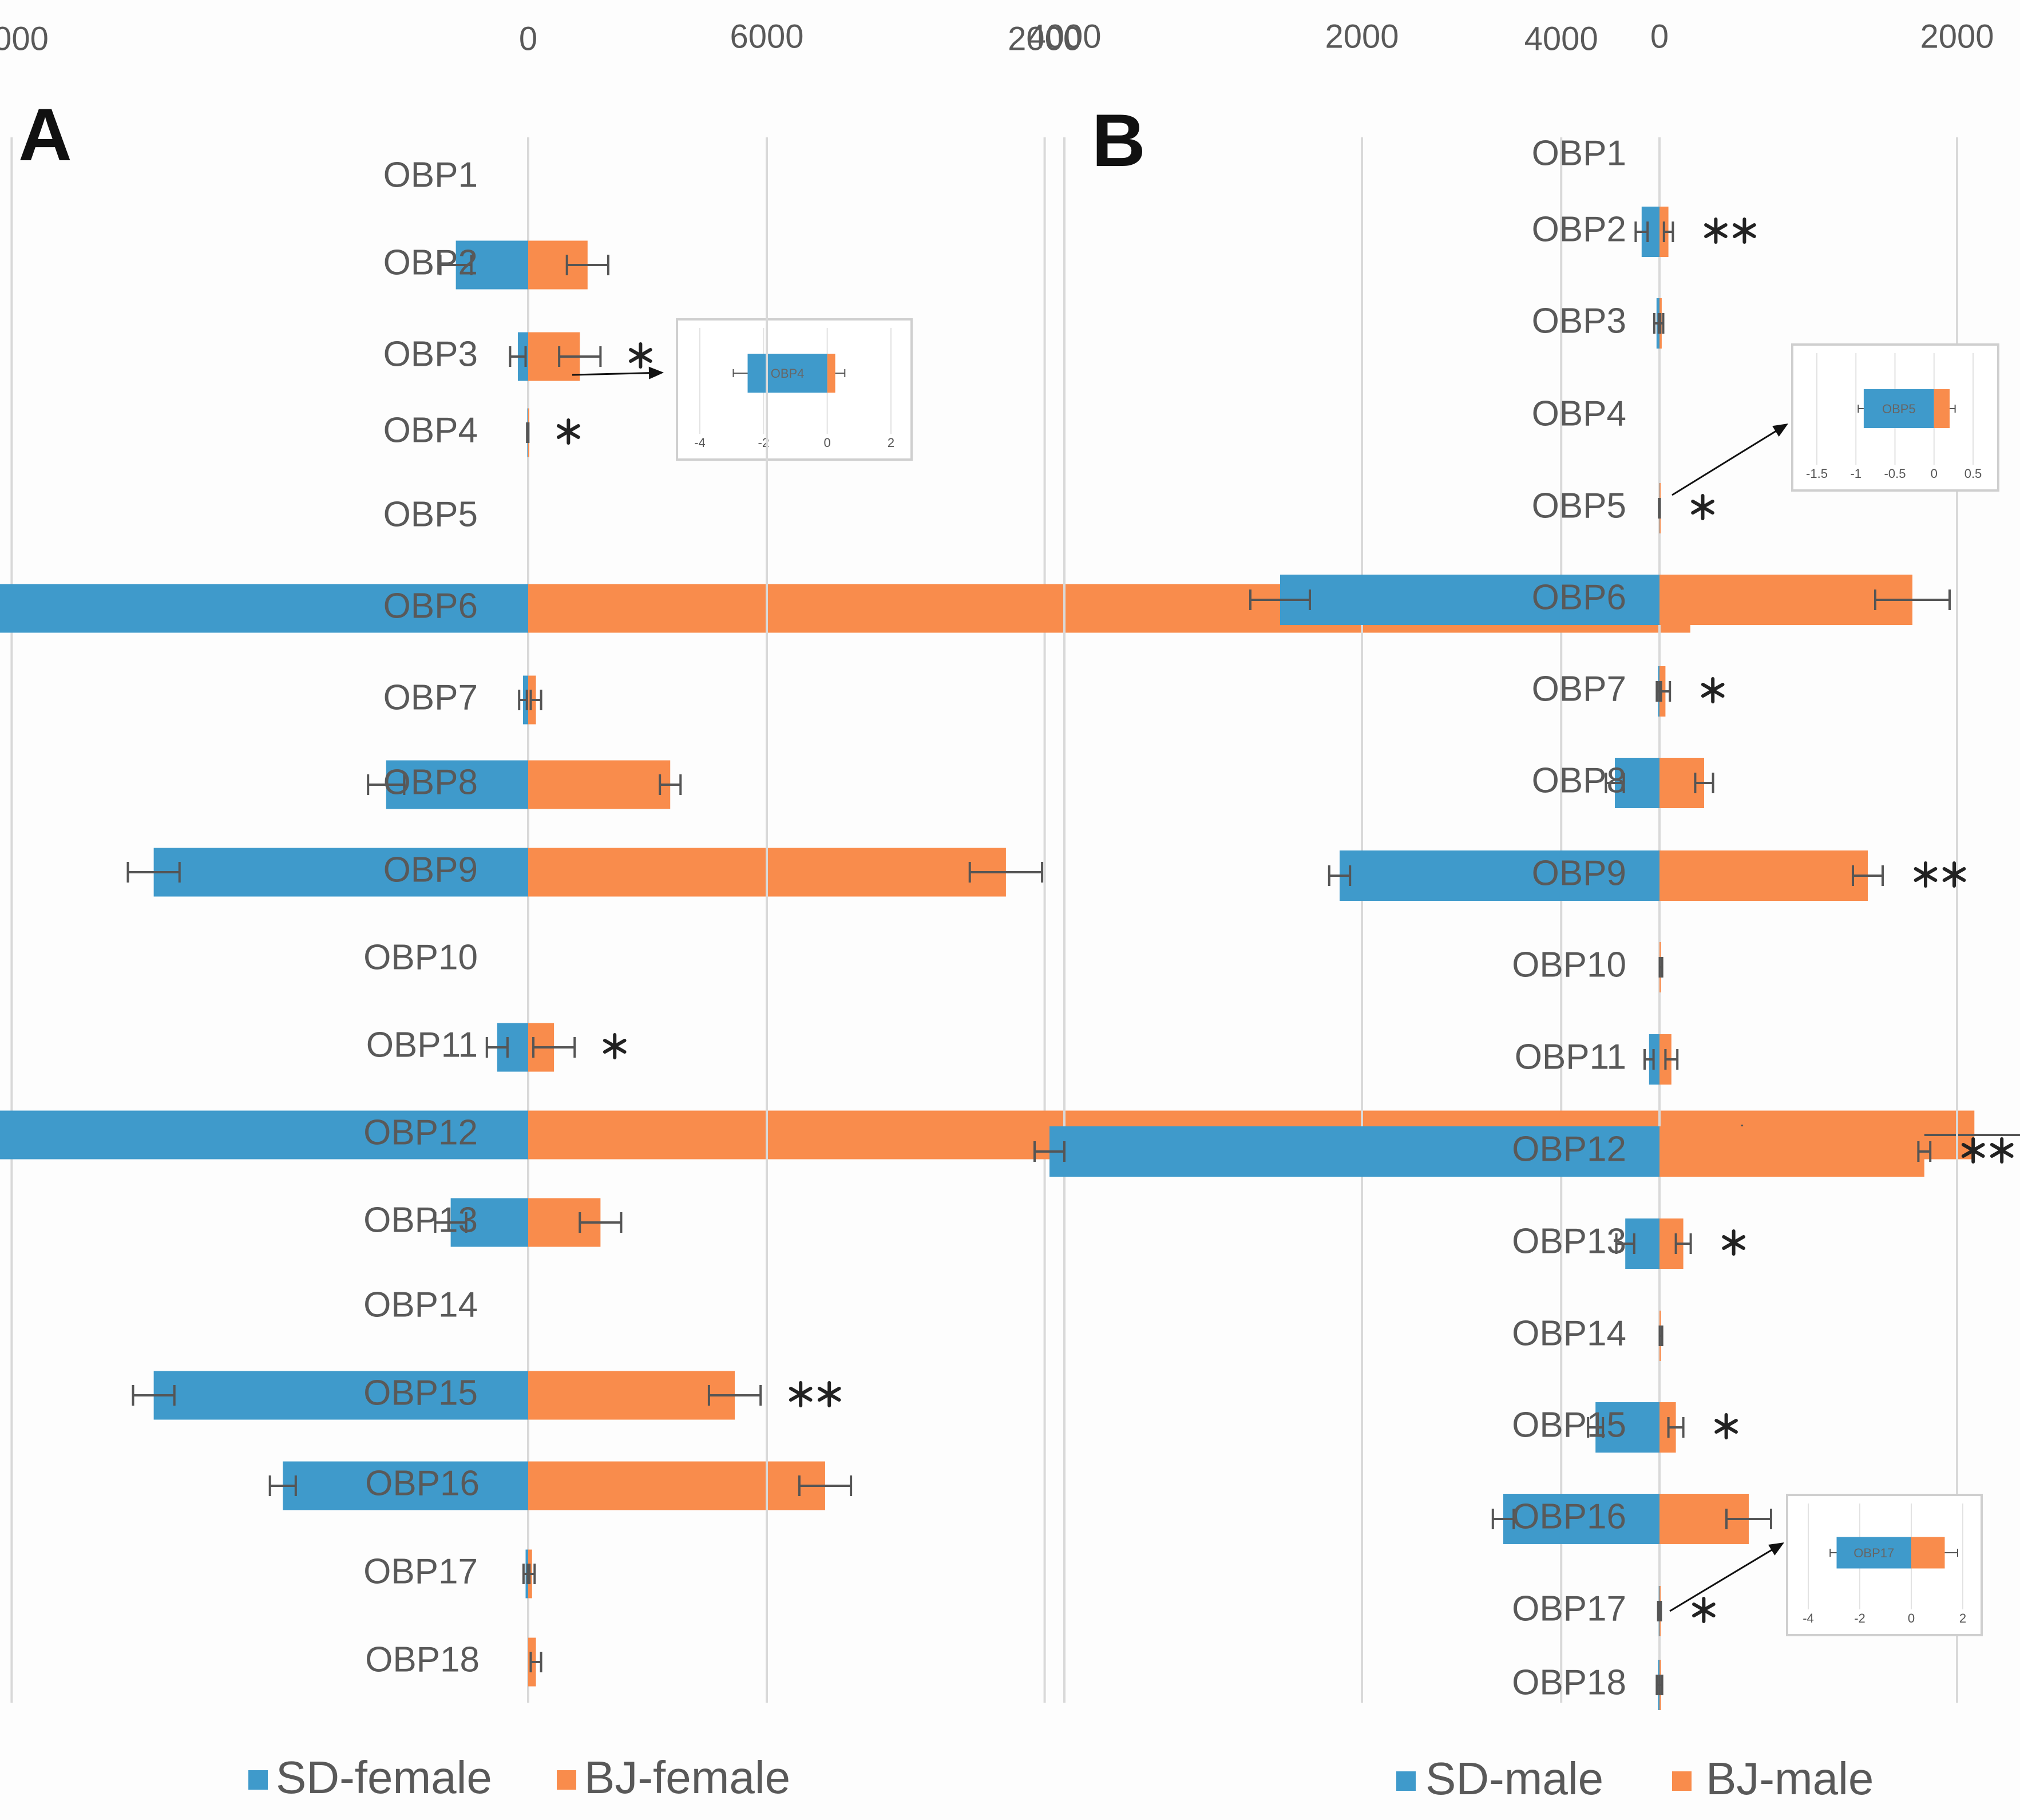 This screenshot has width=2020, height=1820. Describe the element at coordinates (1354, 1151) in the screenshot. I see `bar-sd-male-obp12` at that location.